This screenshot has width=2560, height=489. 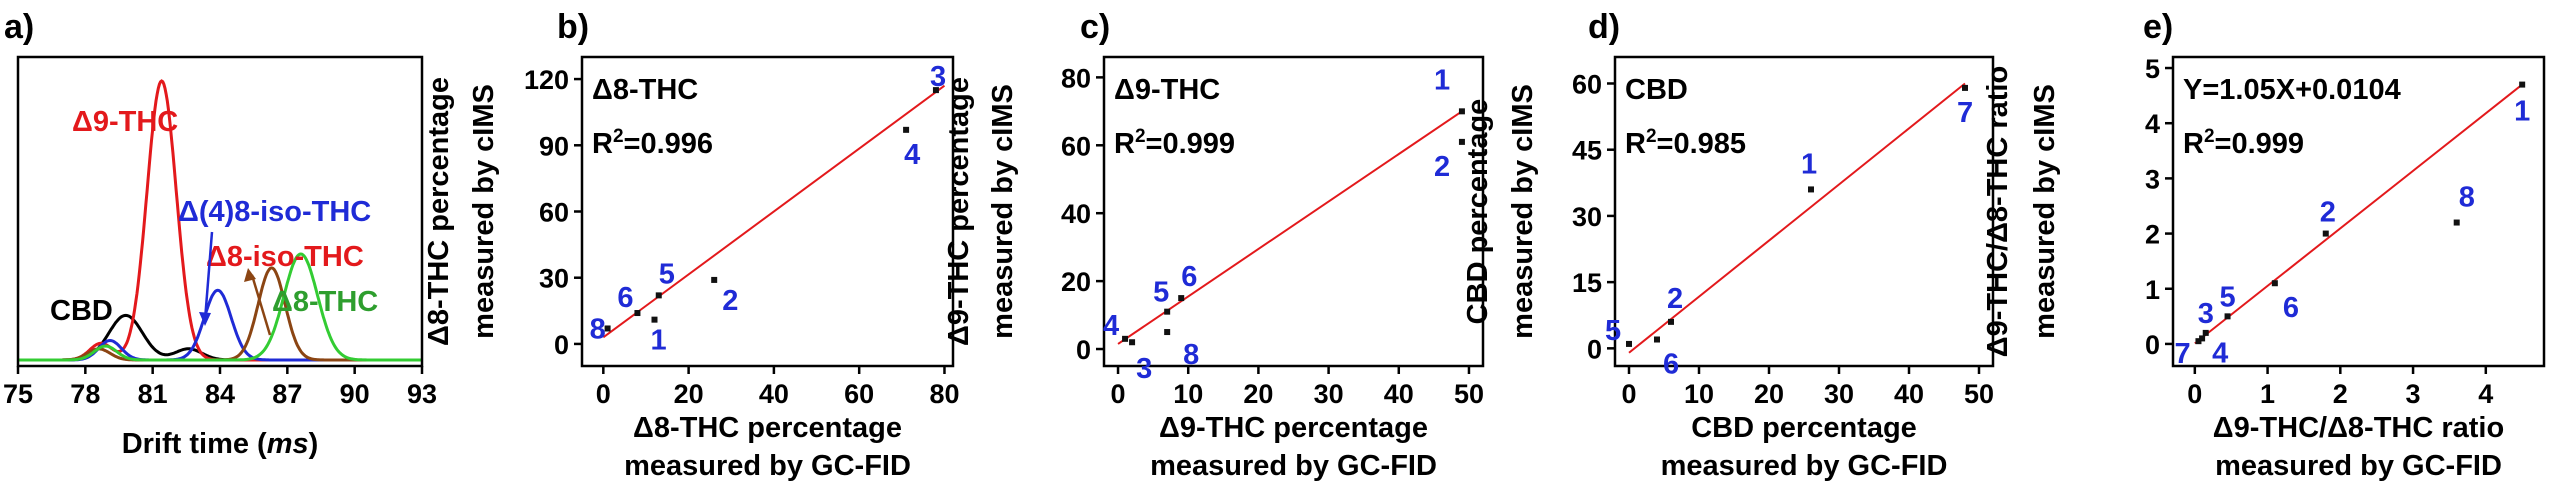 What do you see at coordinates (250, 275) in the screenshot?
I see `arrow-head-d8isothc` at bounding box center [250, 275].